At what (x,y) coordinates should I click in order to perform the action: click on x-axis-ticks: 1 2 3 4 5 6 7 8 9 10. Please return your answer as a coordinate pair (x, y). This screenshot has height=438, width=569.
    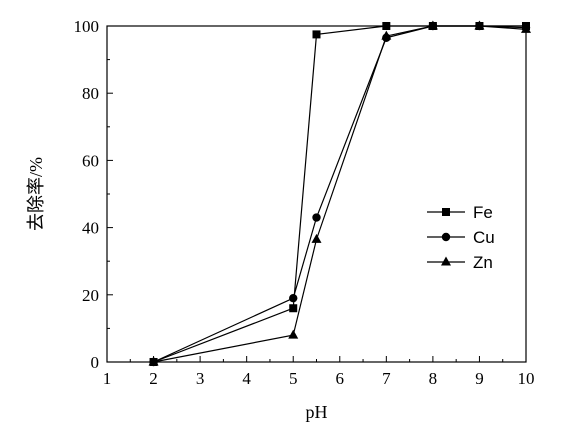
    Looking at the image, I should click on (319, 372).